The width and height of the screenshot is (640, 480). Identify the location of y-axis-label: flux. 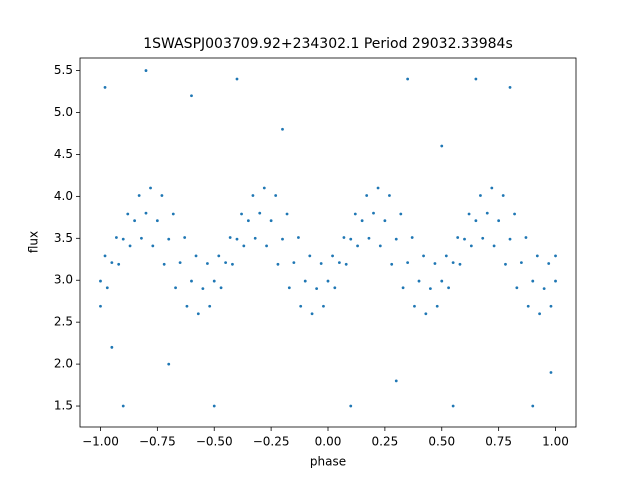
(34, 242).